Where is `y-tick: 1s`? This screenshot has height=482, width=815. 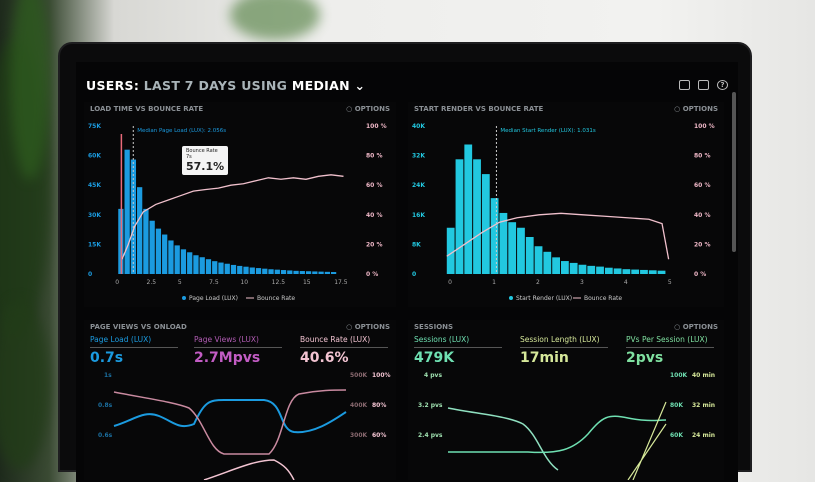 y-tick: 1s is located at coordinates (108, 375).